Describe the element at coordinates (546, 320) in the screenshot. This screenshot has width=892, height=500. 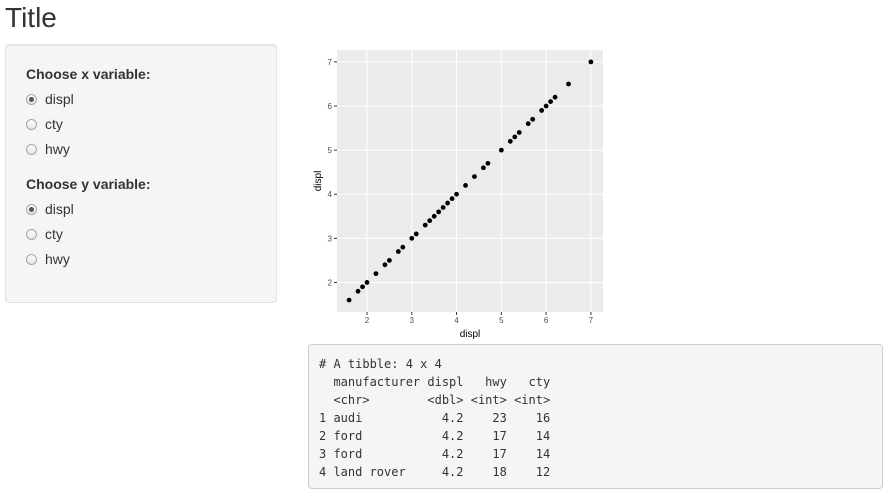
I see `x-tick-label: 6` at that location.